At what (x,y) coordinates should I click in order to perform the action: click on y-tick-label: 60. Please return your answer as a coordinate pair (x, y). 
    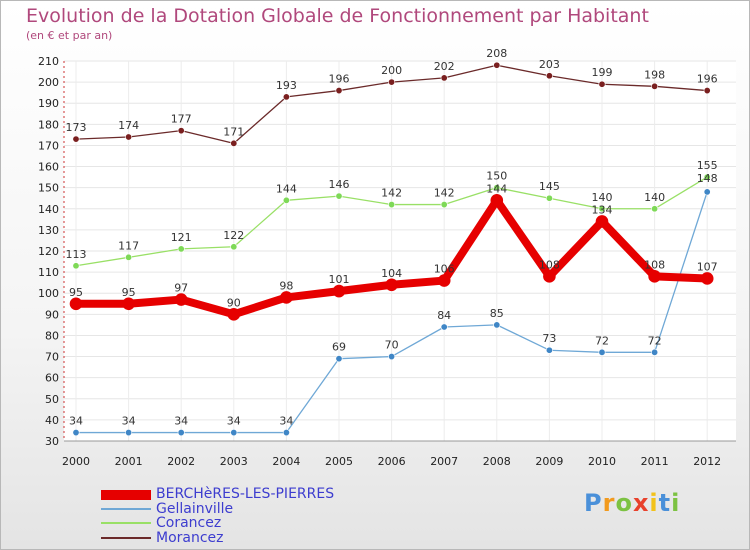
    Looking at the image, I should click on (52, 378).